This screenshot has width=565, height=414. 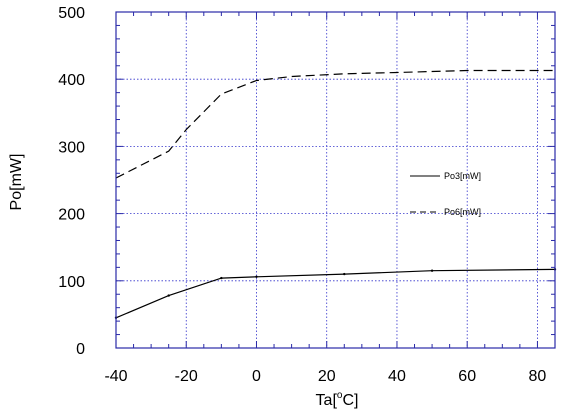 What do you see at coordinates (538, 376) in the screenshot?
I see `x-tick-label: 80` at bounding box center [538, 376].